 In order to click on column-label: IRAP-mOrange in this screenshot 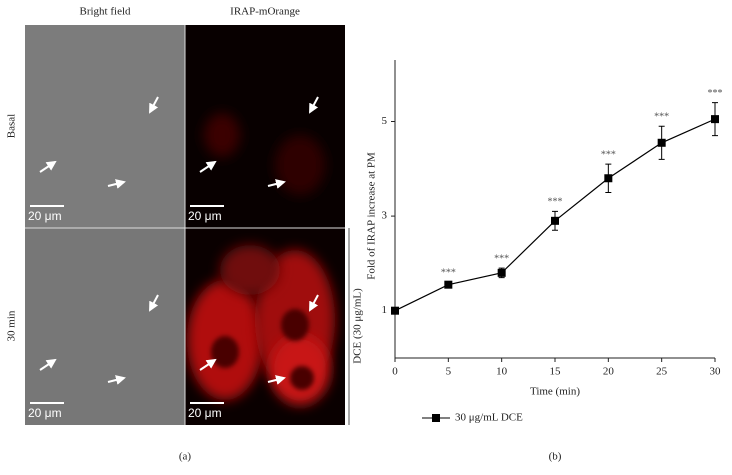, I will do `click(265, 12)`.